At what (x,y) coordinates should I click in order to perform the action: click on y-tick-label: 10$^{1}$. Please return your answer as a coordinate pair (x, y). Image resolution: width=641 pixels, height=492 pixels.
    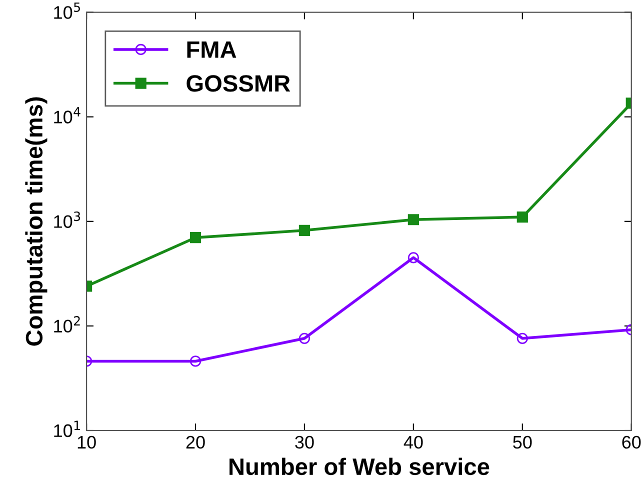
    Looking at the image, I should click on (67, 429).